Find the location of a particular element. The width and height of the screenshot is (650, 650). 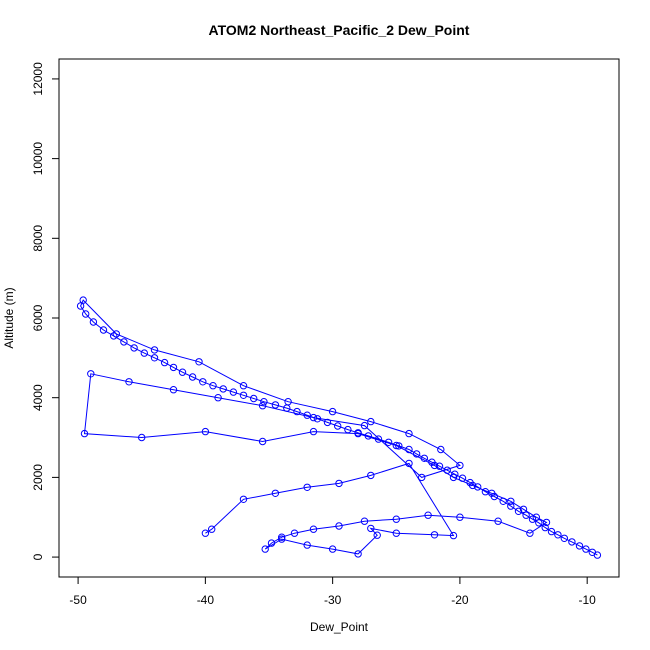

y-axis: 0 2000 4000 6000 8000 10000 12000 is located at coordinates (45, 311).